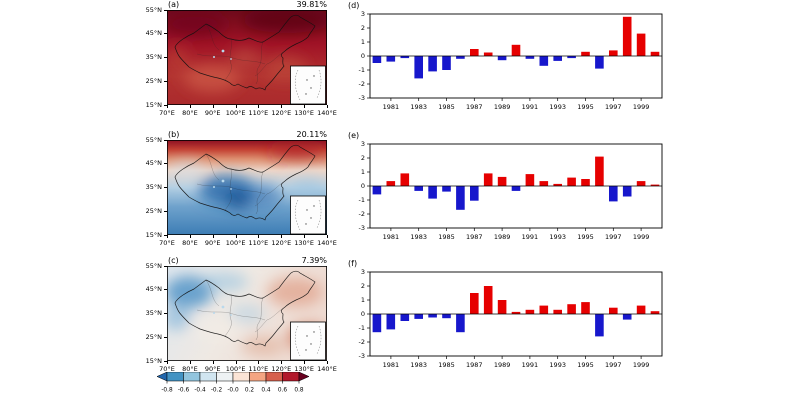 This screenshot has height=412, width=800. I want to click on y-tick-label: -1, so click(362, 200).